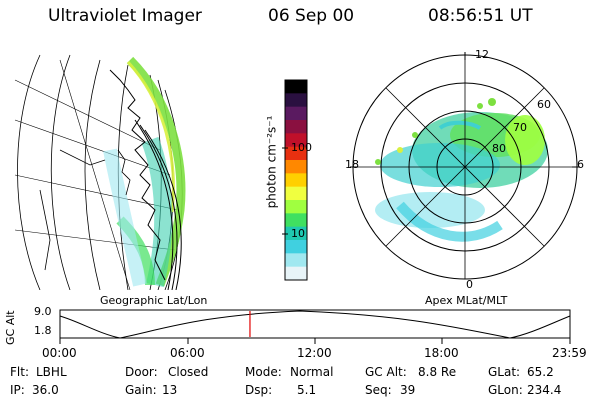 This screenshot has width=600, height=400. What do you see at coordinates (51, 372) in the screenshot?
I see `status-flt-value: LBHL` at bounding box center [51, 372].